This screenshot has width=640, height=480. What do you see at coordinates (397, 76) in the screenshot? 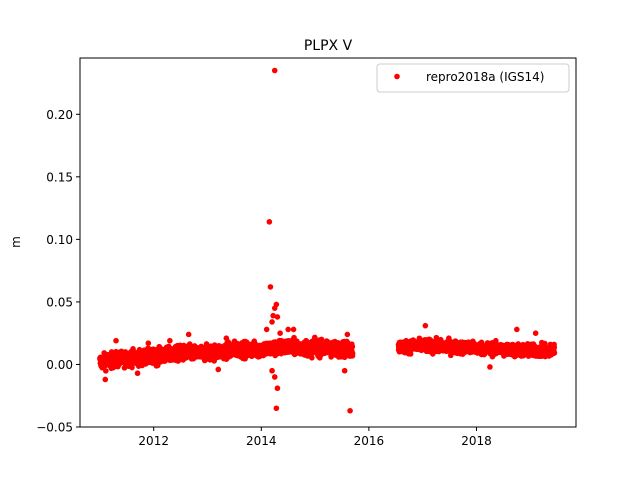
I see `legend-marker` at bounding box center [397, 76].